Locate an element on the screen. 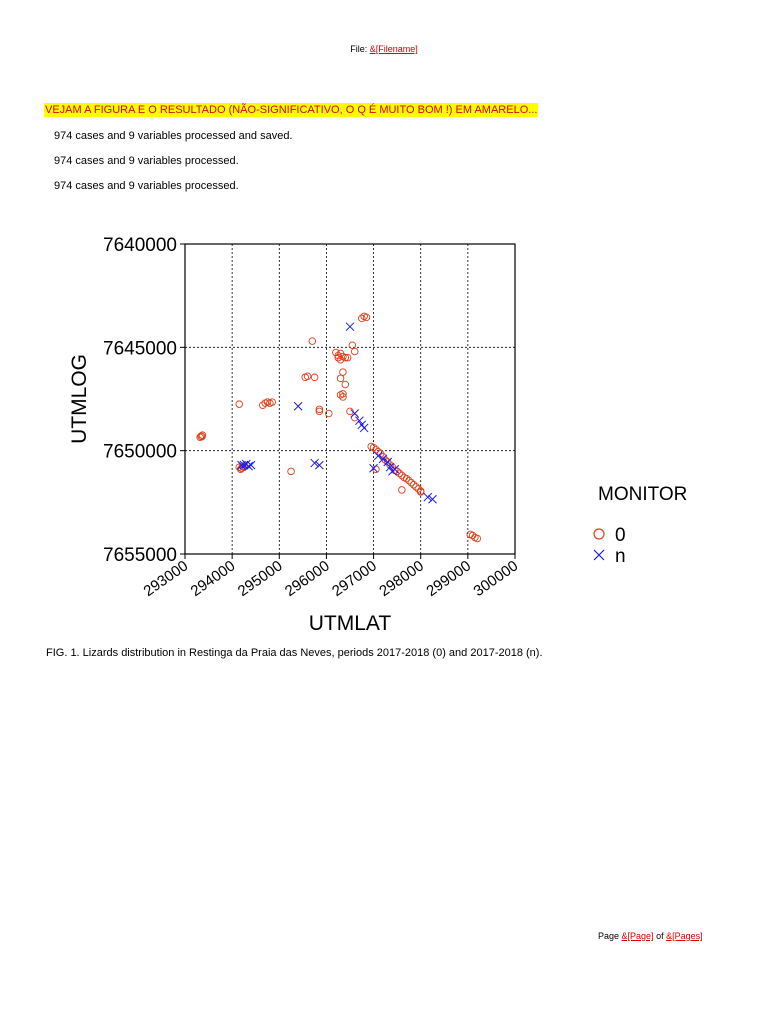 This screenshot has width=768, height=1024. x-tick-label: 298000 is located at coordinates (401, 578).